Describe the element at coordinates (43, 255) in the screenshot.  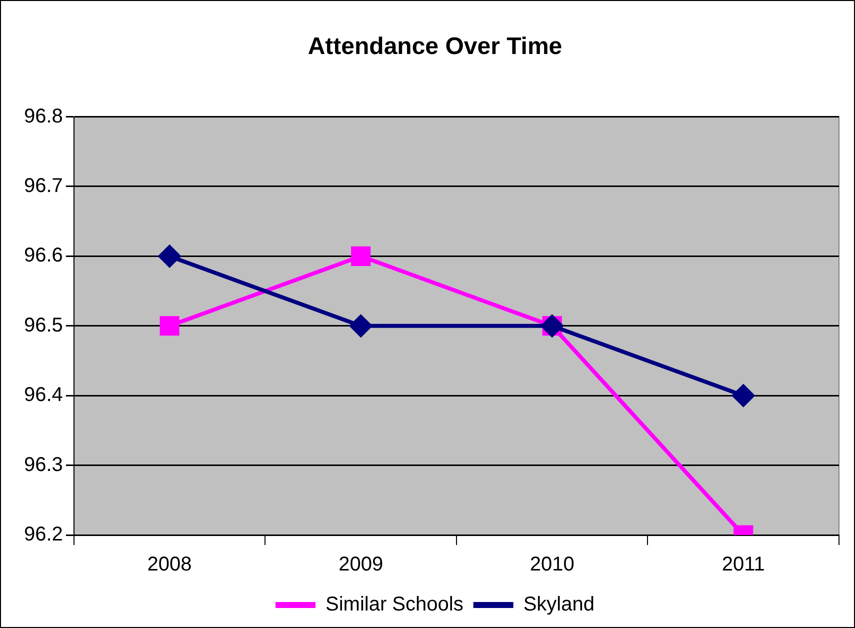
I see `y-tick-label: 96.6` at that location.